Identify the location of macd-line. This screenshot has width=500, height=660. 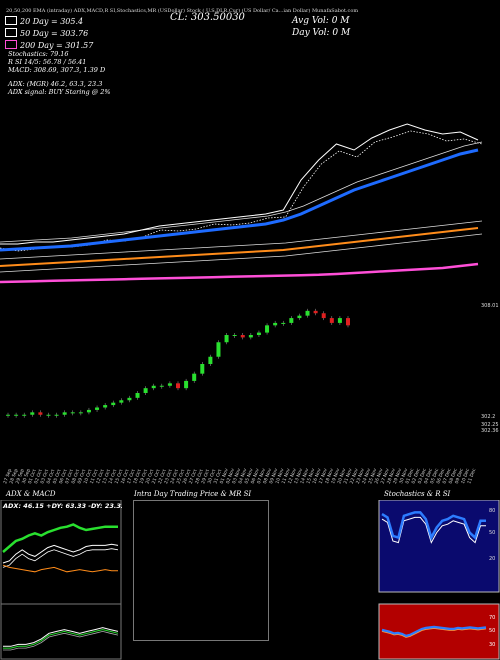
(61, 637).